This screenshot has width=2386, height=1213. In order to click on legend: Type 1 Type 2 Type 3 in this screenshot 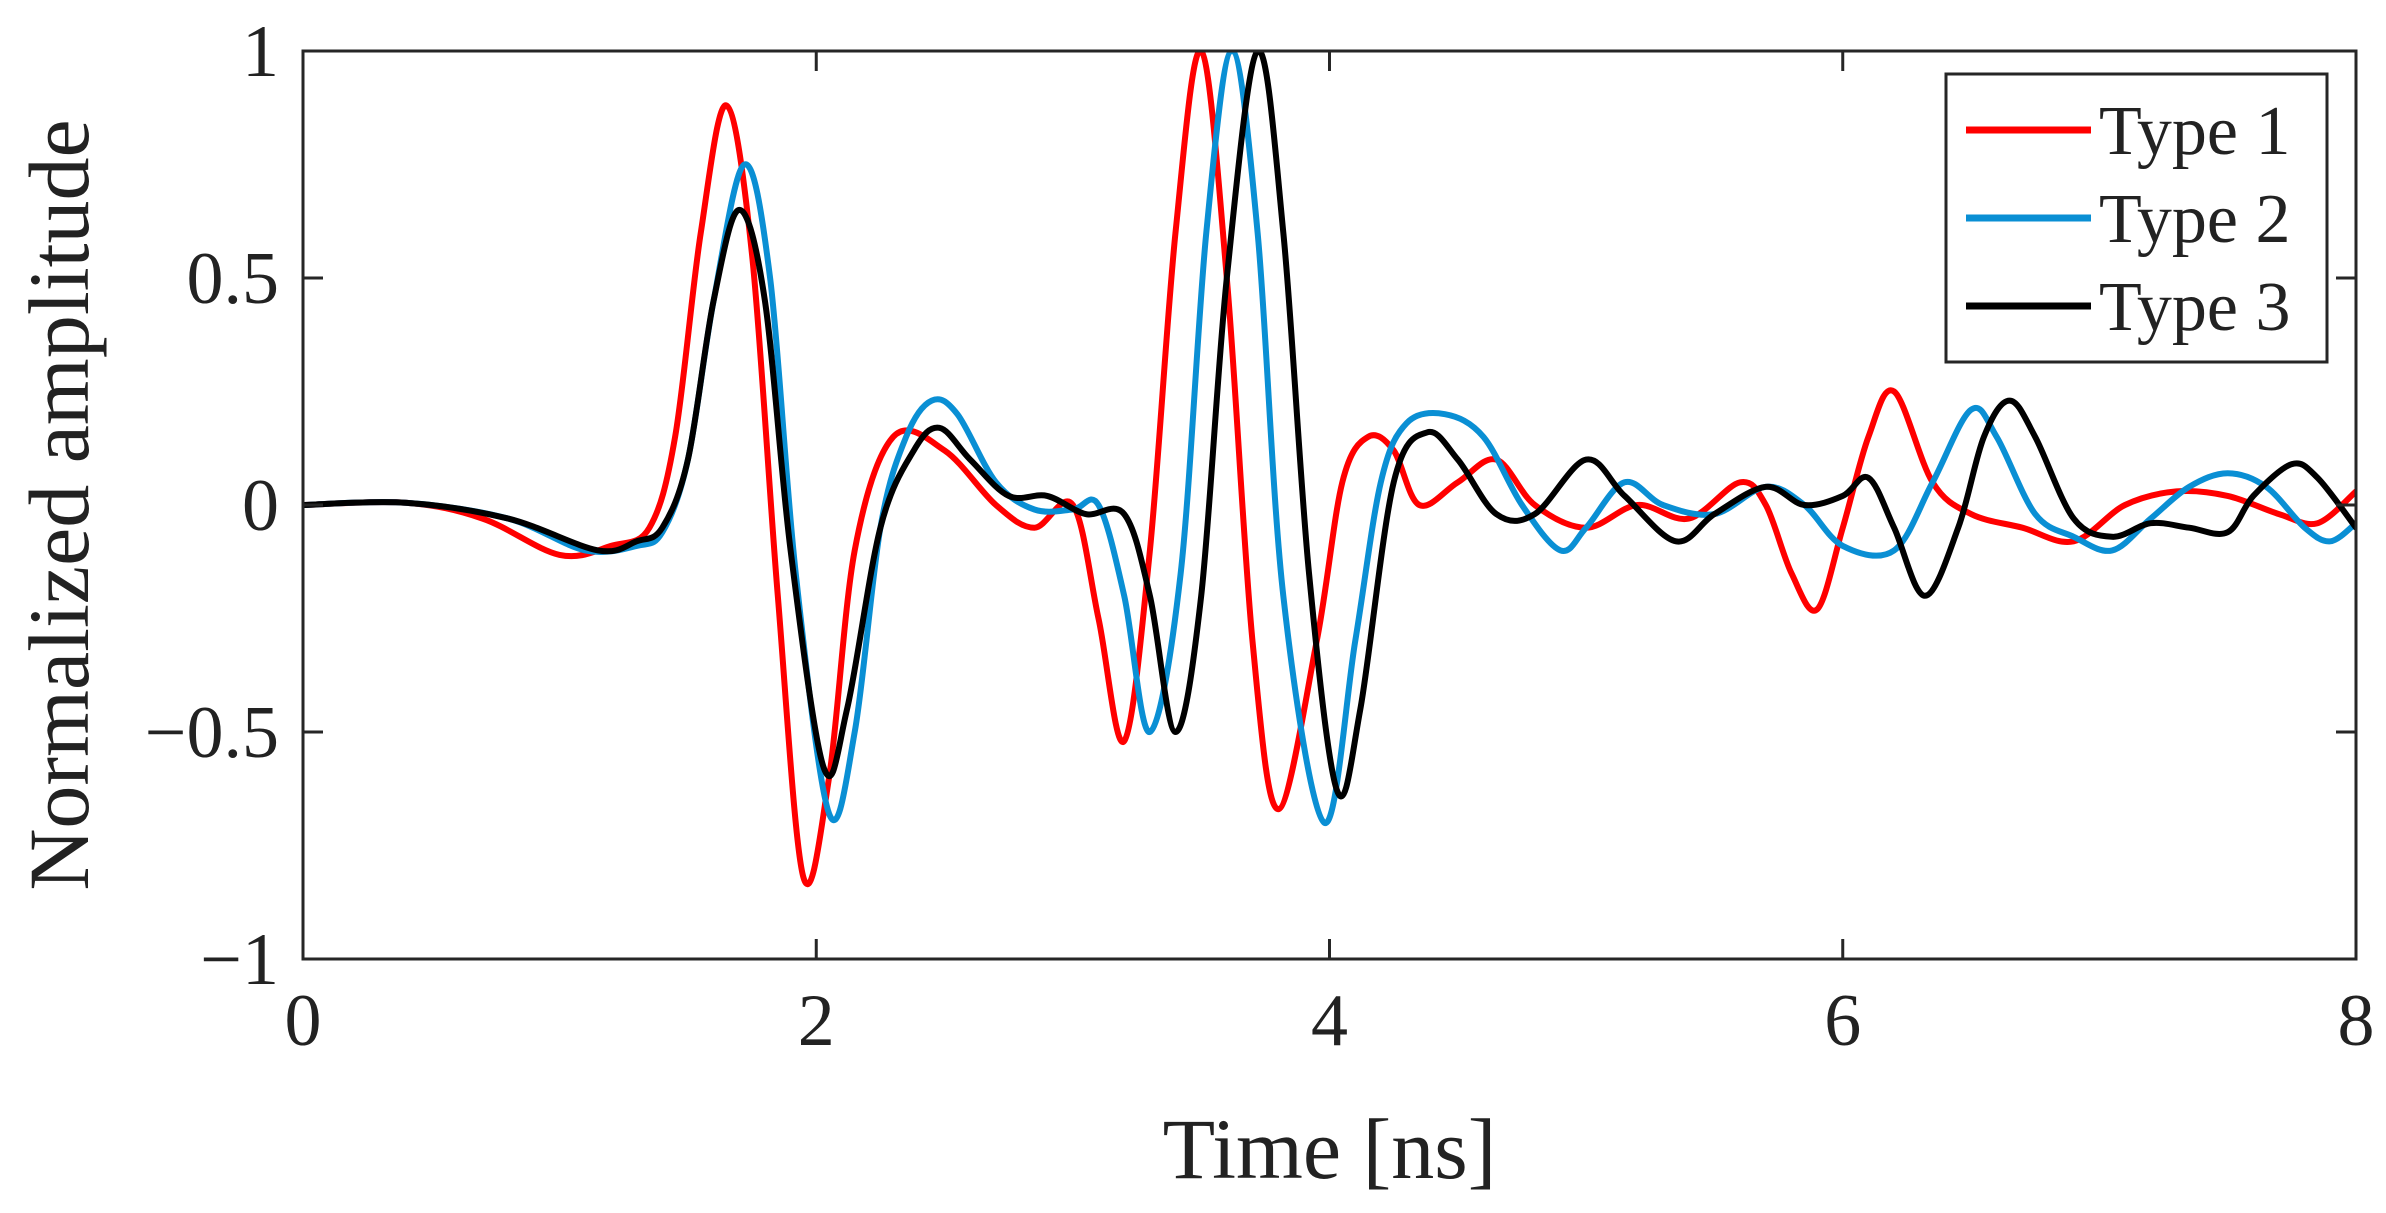, I will do `click(2136, 218)`.